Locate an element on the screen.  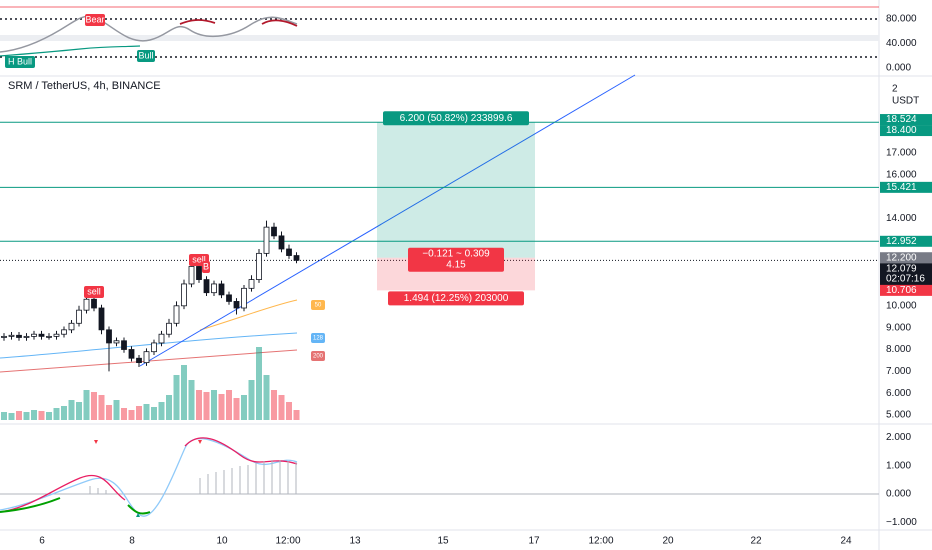
price-tick-label: 8.000 is located at coordinates (898, 349).